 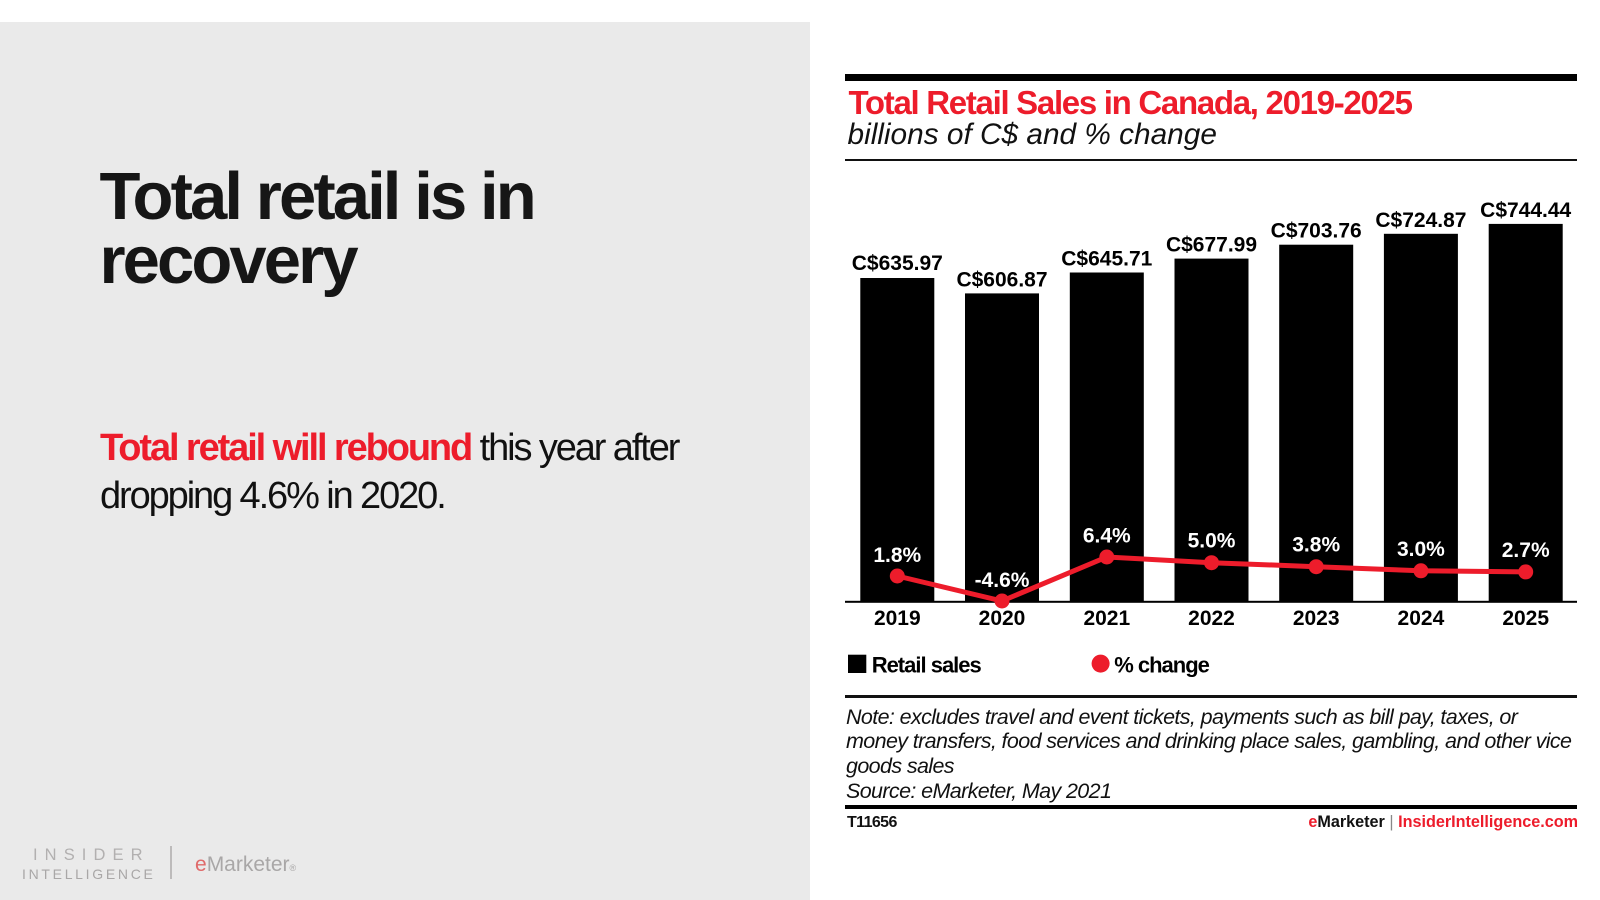 What do you see at coordinates (1316, 618) in the screenshot?
I see `svg-text: 2023` at bounding box center [1316, 618].